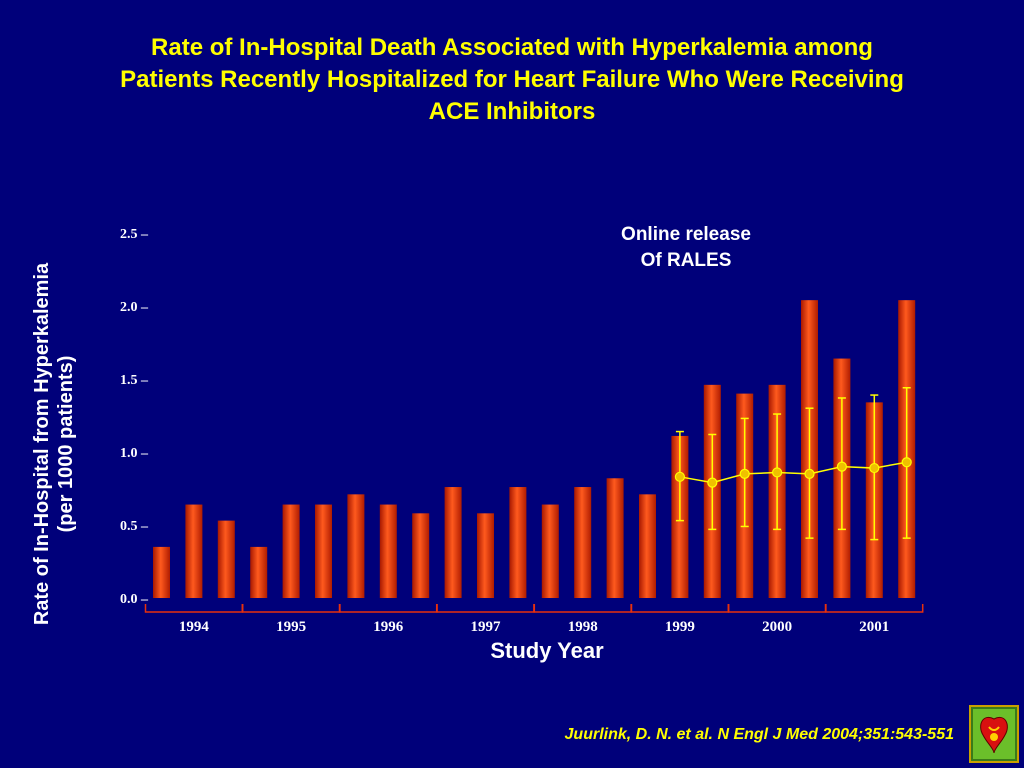  I want to click on y-axis-label-line-2: (per 1000 patients), so click(66, 444).